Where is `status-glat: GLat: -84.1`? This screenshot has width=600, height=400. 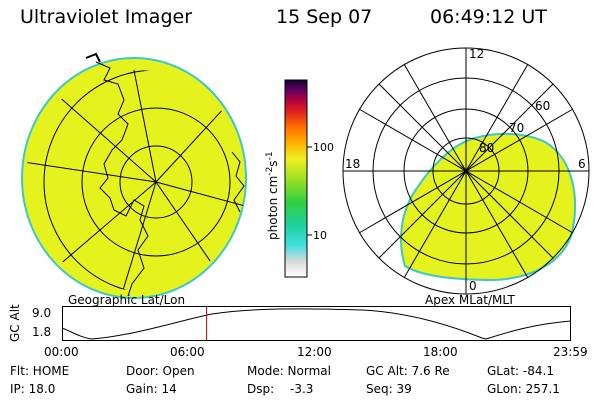 status-glat: GLat: -84.1 is located at coordinates (520, 371).